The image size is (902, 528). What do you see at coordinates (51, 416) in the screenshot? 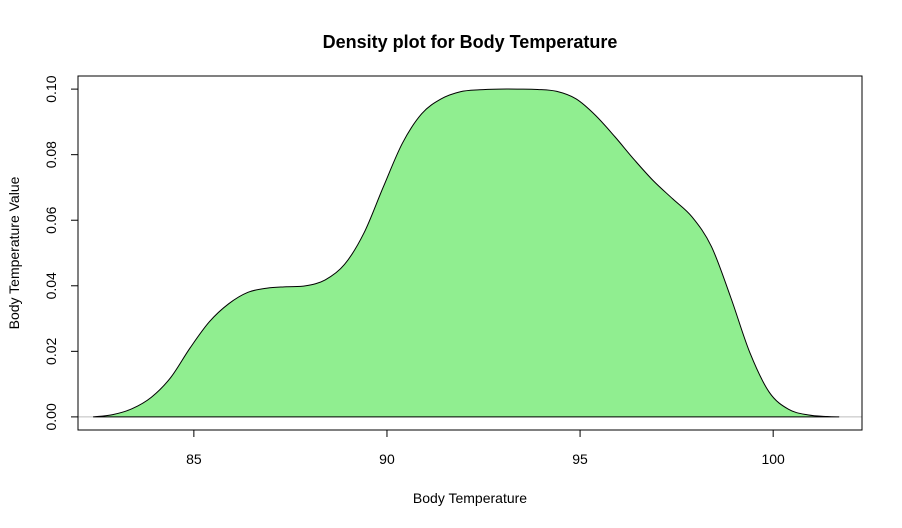
I see `y-tick-label: 0.00` at bounding box center [51, 416].